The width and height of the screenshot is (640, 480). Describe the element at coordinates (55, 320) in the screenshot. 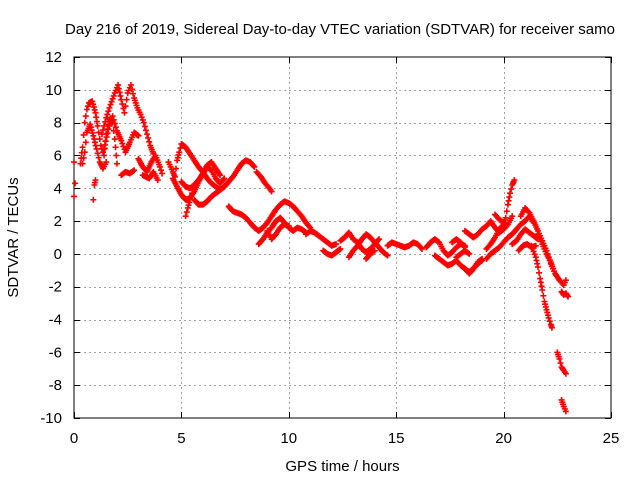

I see `y-tick-label: -4` at that location.